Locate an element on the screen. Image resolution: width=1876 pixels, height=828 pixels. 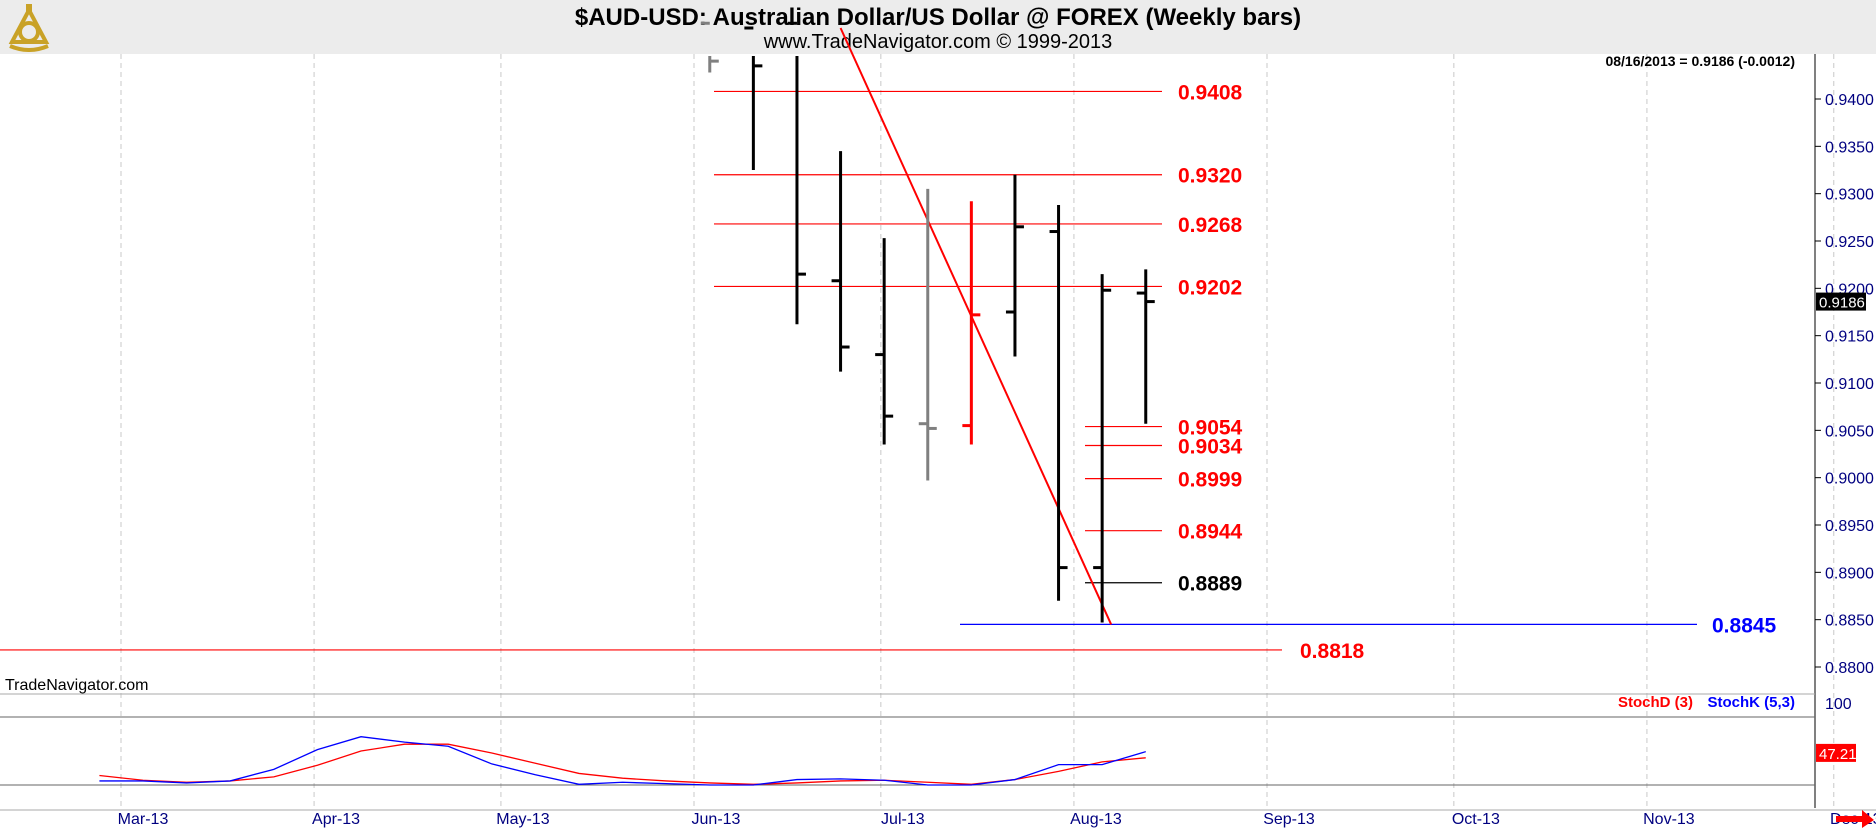
level-label: 0.8818 is located at coordinates (1332, 651).